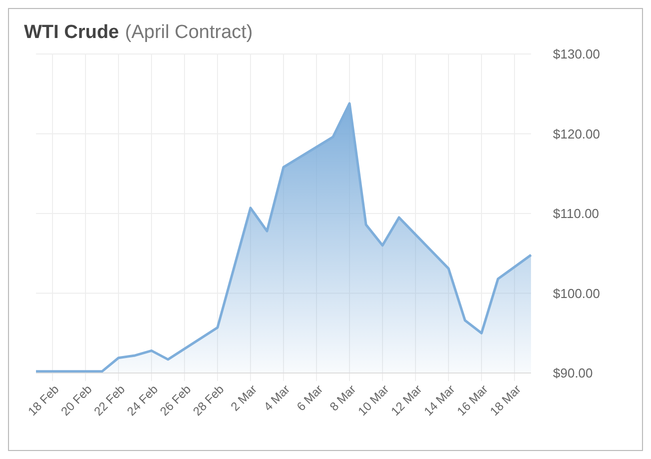 The height and width of the screenshot is (459, 651). Describe the element at coordinates (576, 134) in the screenshot. I see `y-tick-label: $120.00` at that location.